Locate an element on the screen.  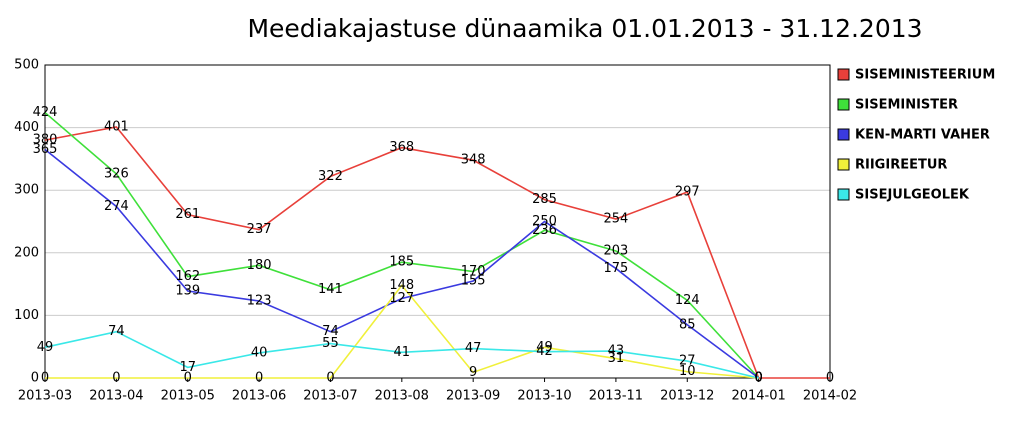
data-label: 380 is located at coordinates (45, 140).